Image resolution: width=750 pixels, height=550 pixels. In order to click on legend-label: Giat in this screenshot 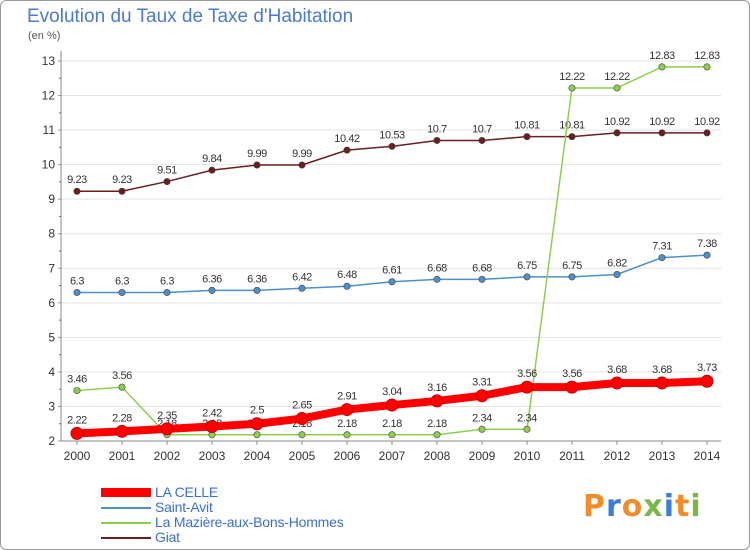, I will do `click(167, 537)`.